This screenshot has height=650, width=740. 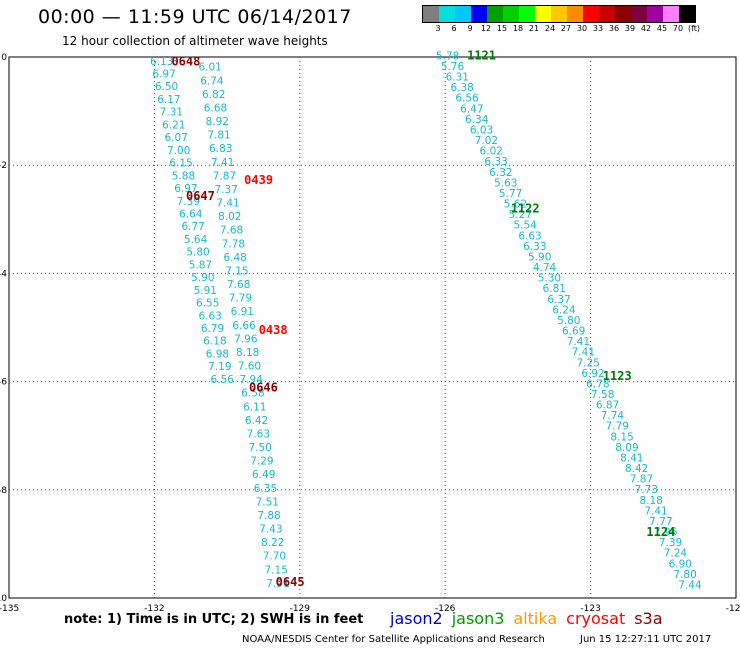 What do you see at coordinates (564, 310) in the screenshot?
I see `wave-height-value: 6.24` at bounding box center [564, 310].